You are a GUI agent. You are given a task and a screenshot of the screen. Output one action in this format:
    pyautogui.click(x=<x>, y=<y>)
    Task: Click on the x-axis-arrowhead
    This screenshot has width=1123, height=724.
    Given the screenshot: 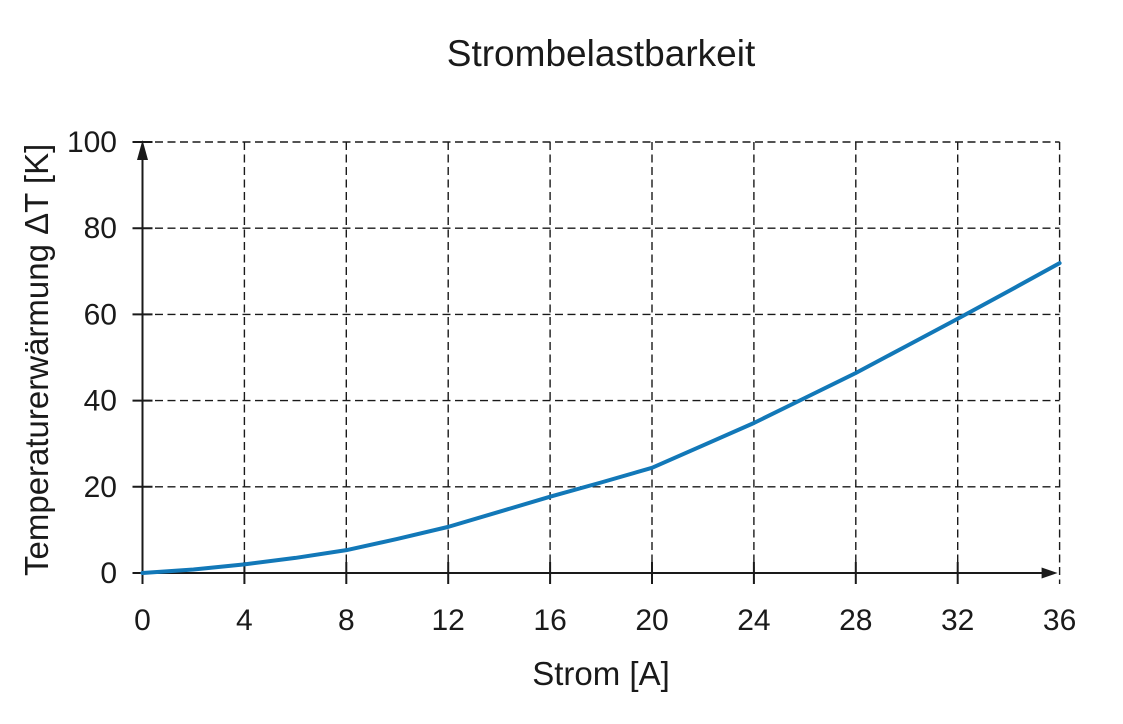 What is the action you would take?
    pyautogui.click(x=1049, y=573)
    